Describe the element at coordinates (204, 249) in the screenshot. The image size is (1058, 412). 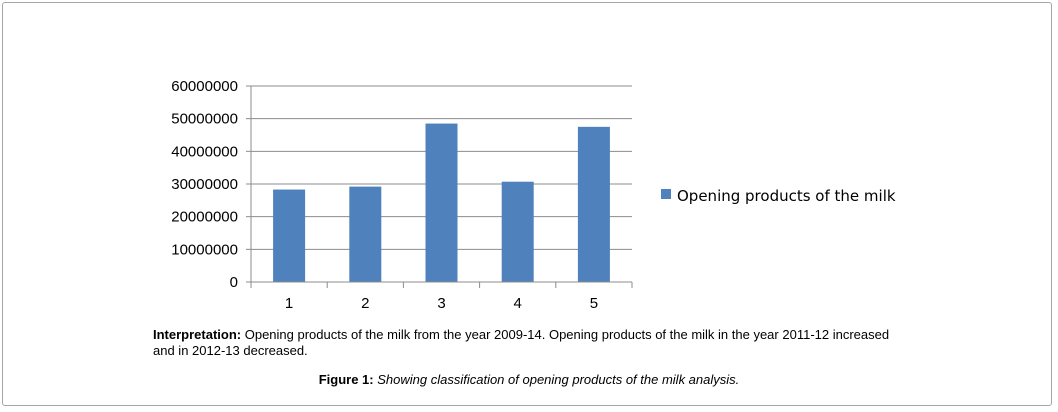
I see `y-tick-label: 10000000` at that location.